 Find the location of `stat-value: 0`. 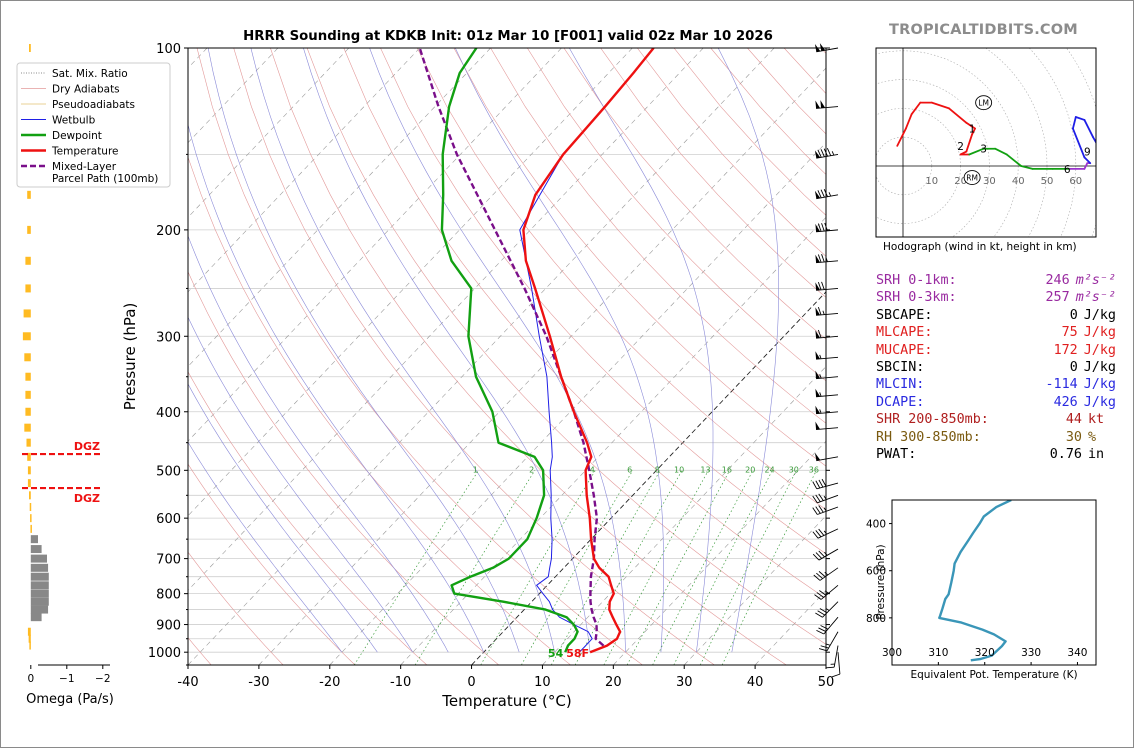

stat-value: 0 is located at coordinates (1073, 368).